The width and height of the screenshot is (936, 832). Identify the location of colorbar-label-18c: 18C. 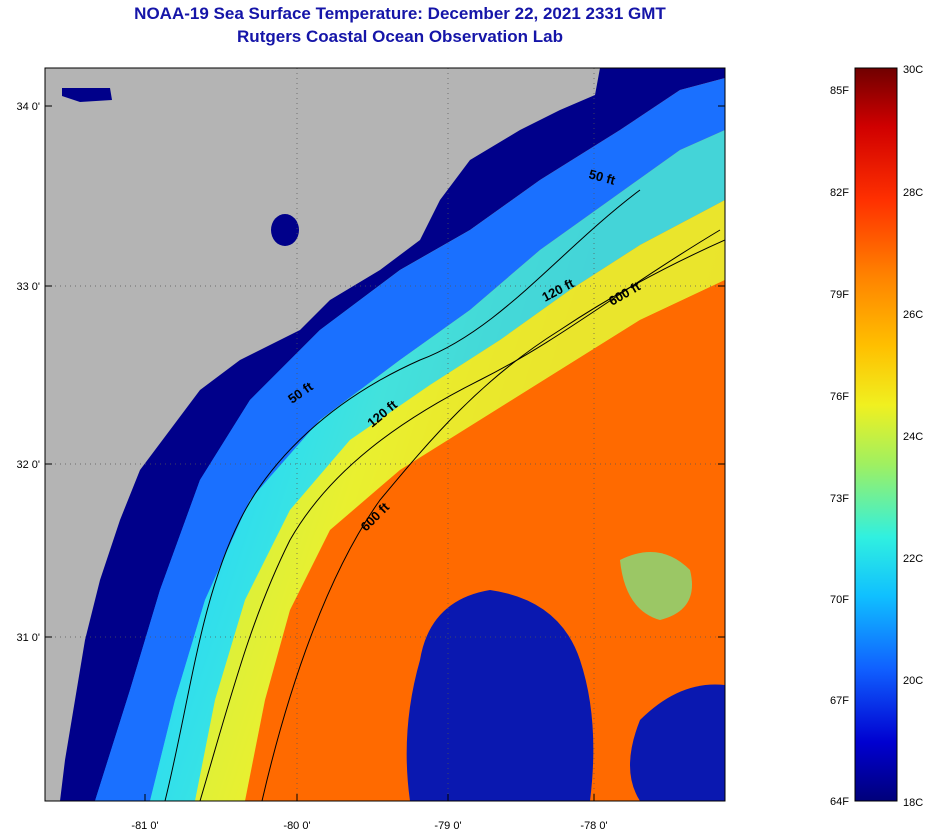
(913, 803).